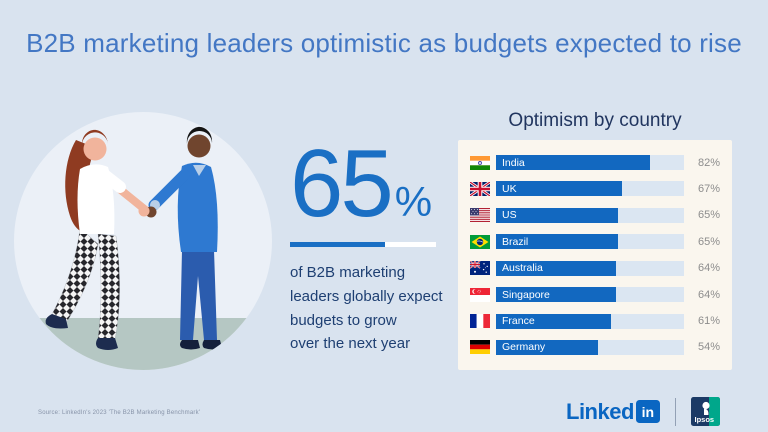 The width and height of the screenshot is (768, 432). I want to click on chart-row-brazil: Brazil 65%, so click(595, 242).